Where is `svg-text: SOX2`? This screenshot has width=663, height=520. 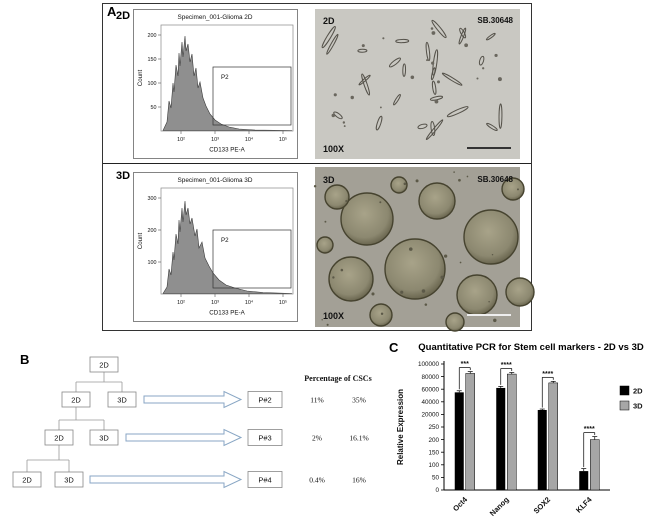
svg-text: SOX2 is located at coordinates (542, 505).